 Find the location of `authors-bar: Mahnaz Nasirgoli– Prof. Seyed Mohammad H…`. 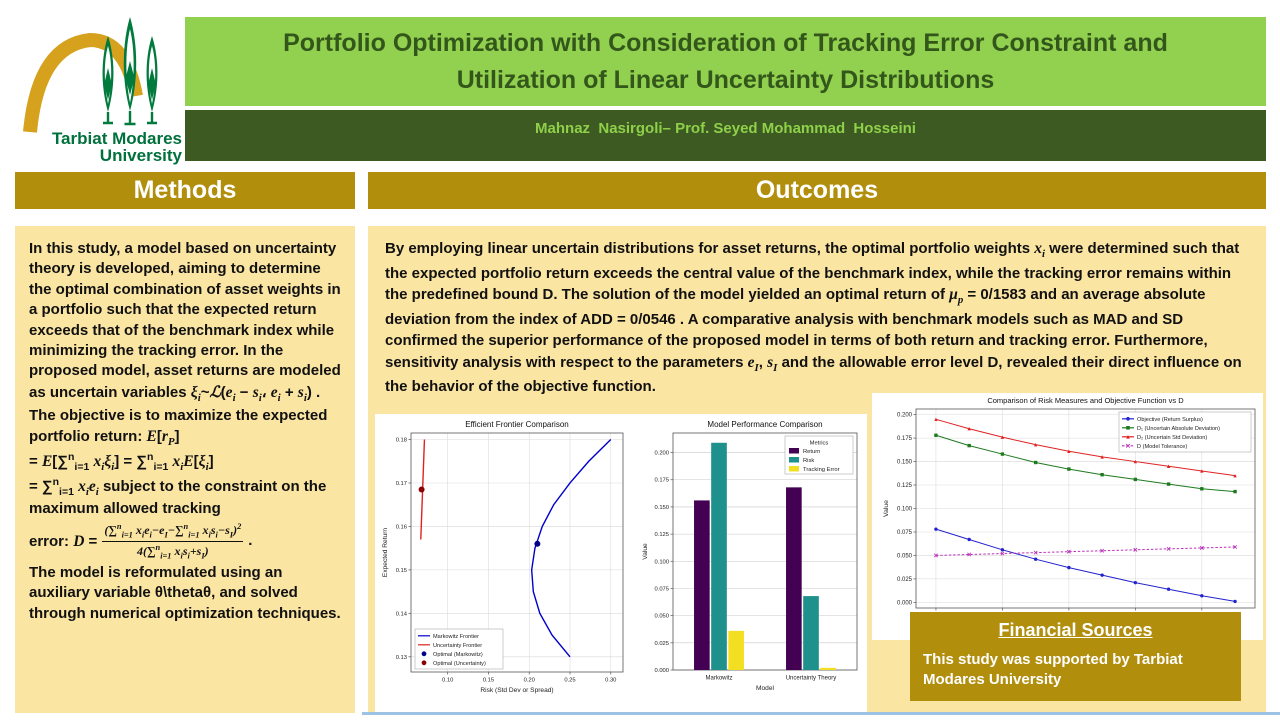

authors-bar: Mahnaz Nasirgoli– Prof. Seyed Mohammad H… is located at coordinates (725, 135).